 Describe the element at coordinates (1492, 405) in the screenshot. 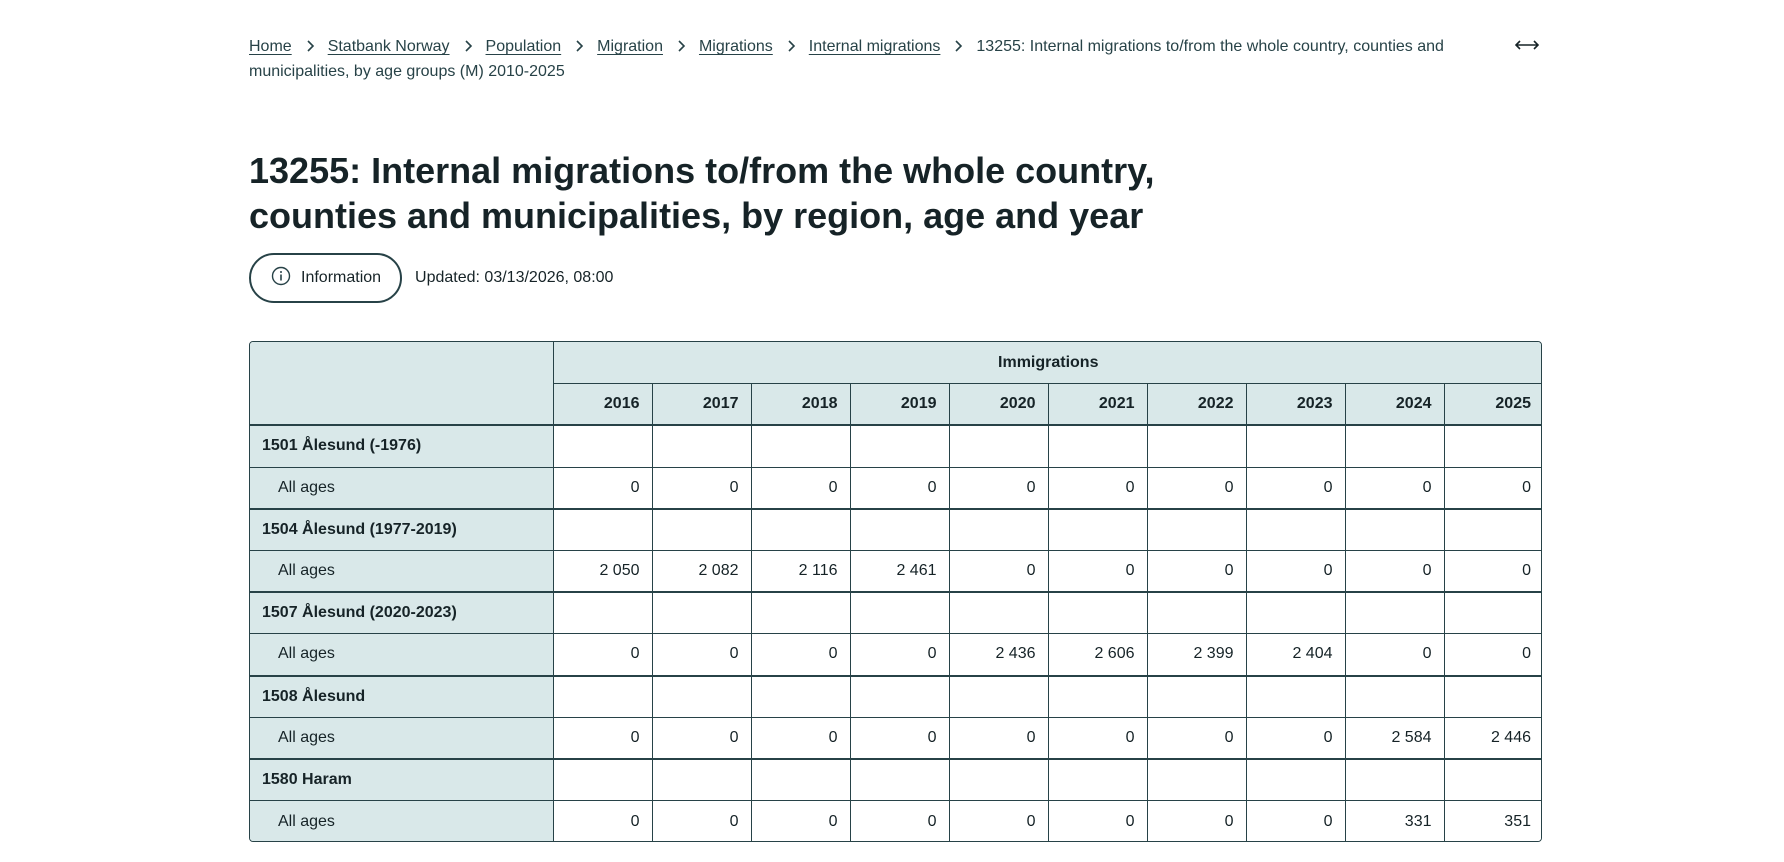

I see `year-header: 2025` at that location.